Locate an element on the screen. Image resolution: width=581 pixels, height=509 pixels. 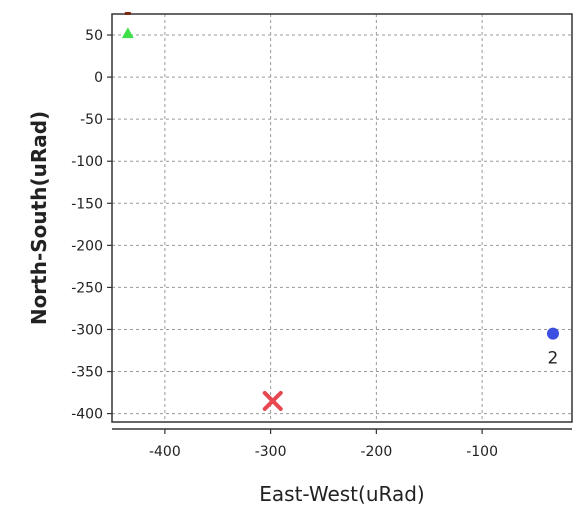
x-marker-stroke is located at coordinates (272, 400).